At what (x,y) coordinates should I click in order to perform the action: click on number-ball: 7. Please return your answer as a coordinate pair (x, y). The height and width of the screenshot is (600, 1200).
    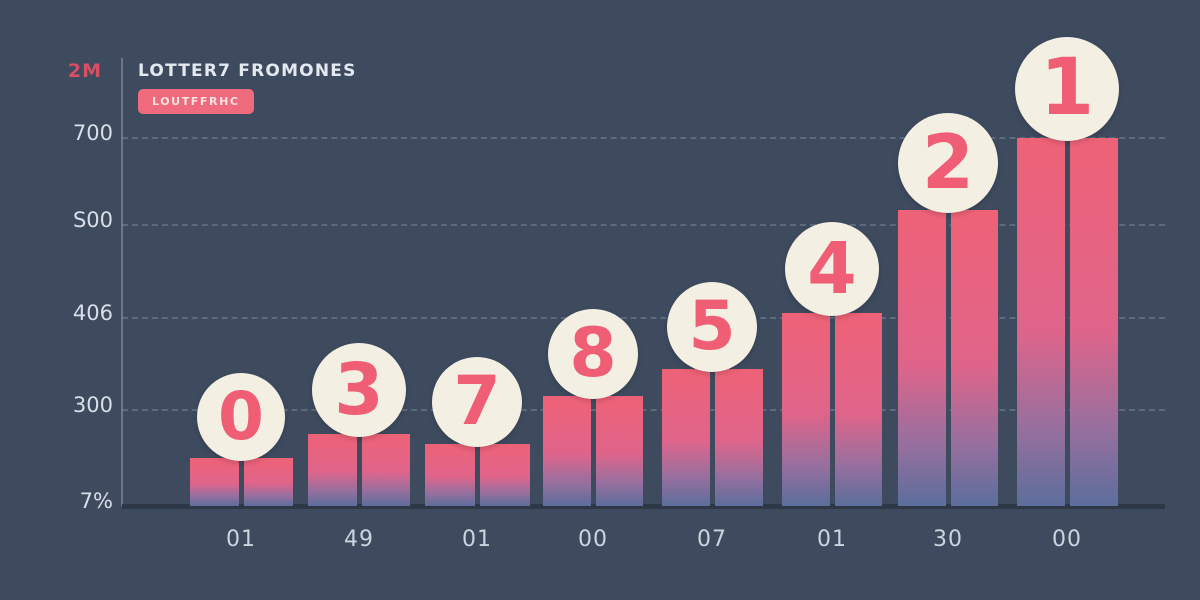
    Looking at the image, I should click on (477, 402).